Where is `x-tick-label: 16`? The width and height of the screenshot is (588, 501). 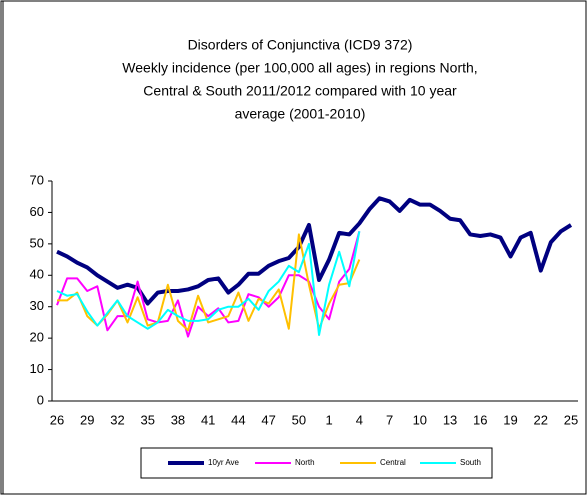 x-tick-label: 16 is located at coordinates (480, 419).